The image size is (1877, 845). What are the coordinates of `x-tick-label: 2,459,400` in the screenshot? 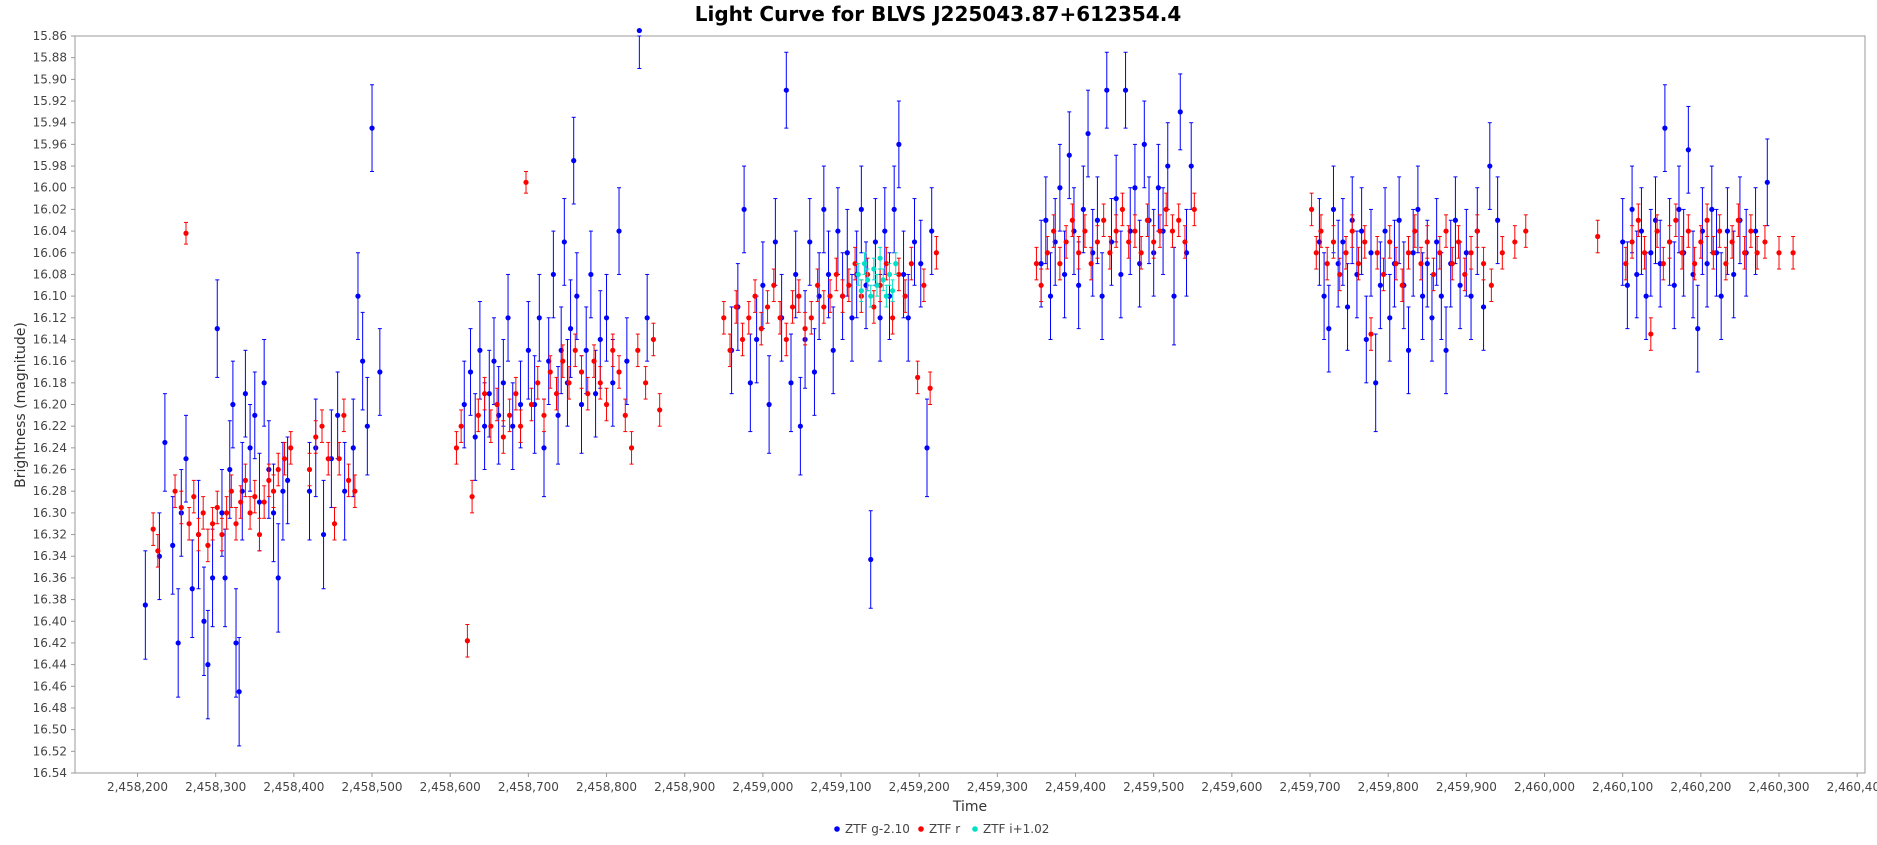 It's located at (1075, 787).